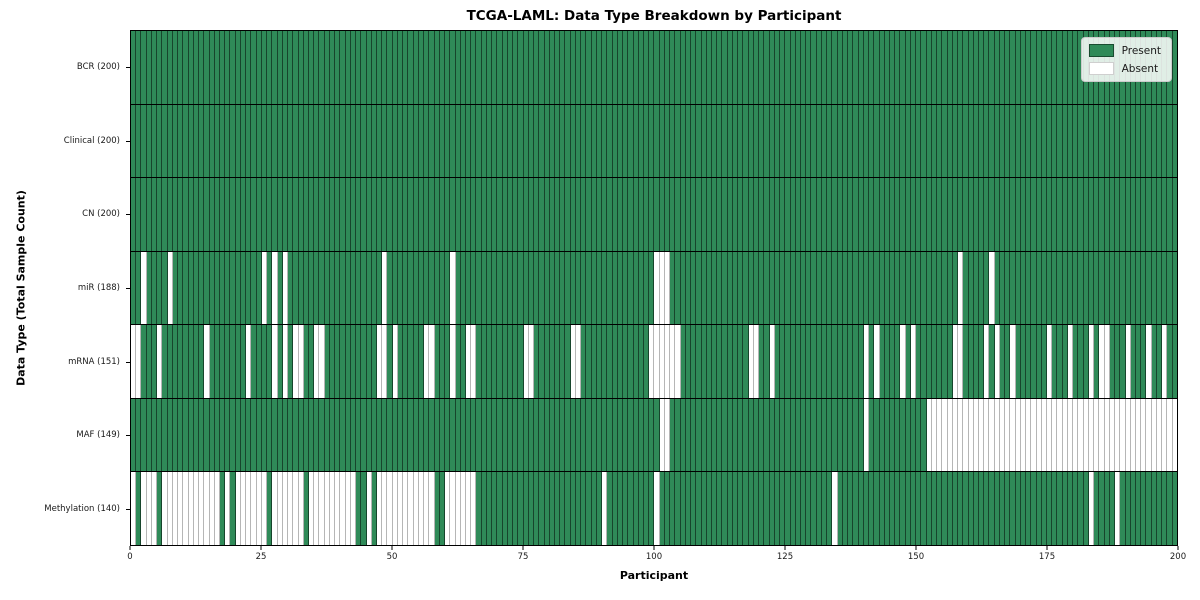 The image size is (1200, 600). I want to click on x-tick-mark, so click(392, 548).